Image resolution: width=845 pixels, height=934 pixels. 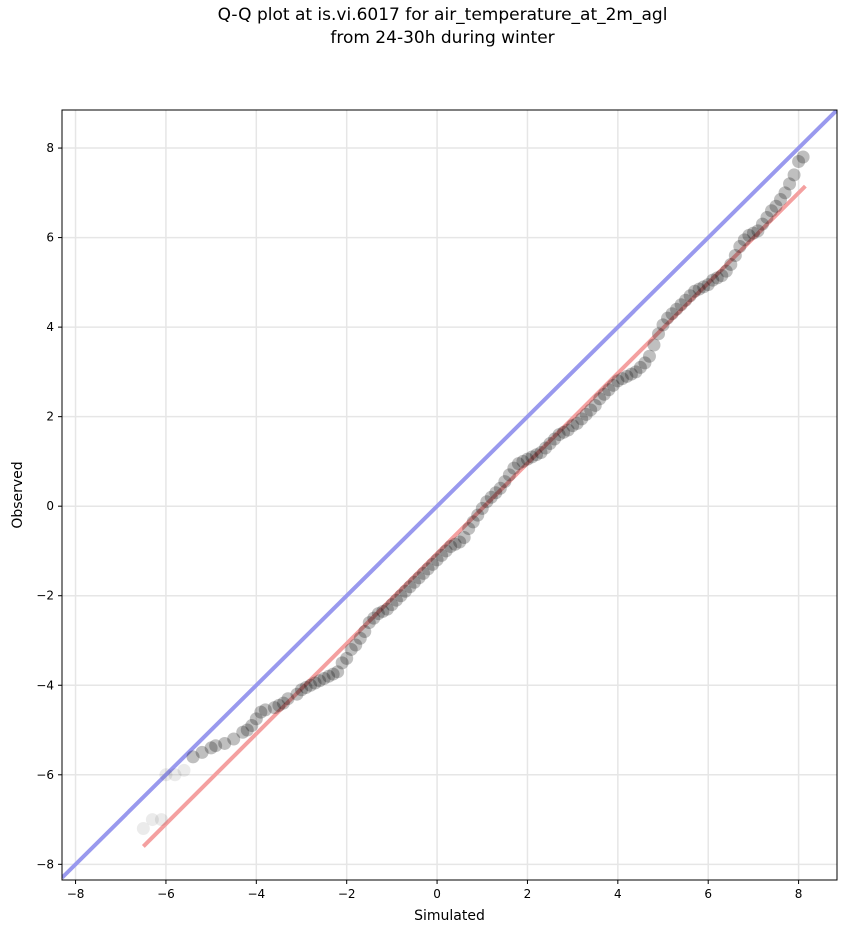 What do you see at coordinates (442, 38) in the screenshot?
I see `chart-title-line-2: from 24-30h during winter` at bounding box center [442, 38].